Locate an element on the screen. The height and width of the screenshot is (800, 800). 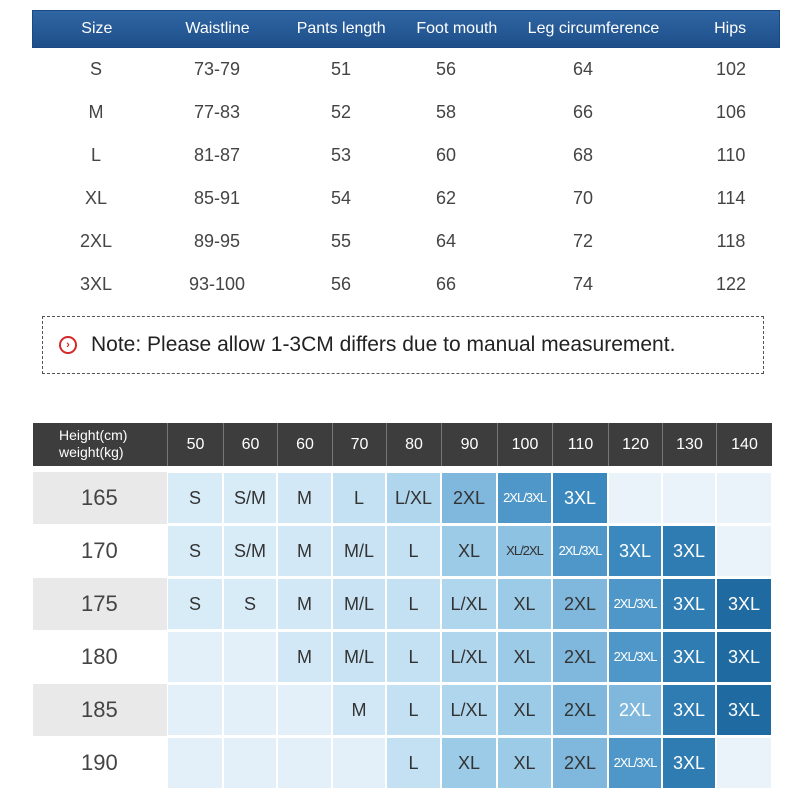
cell-leg-circumference: 68 is located at coordinates (583, 155).